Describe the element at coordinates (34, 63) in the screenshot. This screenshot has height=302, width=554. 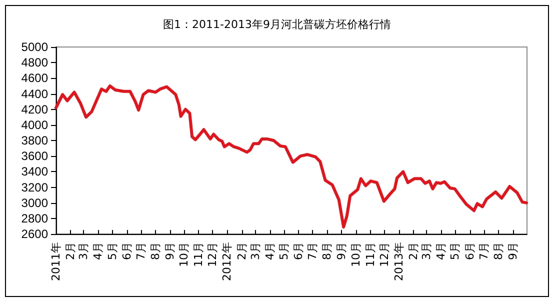
I see `y-tick-label: 4800` at that location.